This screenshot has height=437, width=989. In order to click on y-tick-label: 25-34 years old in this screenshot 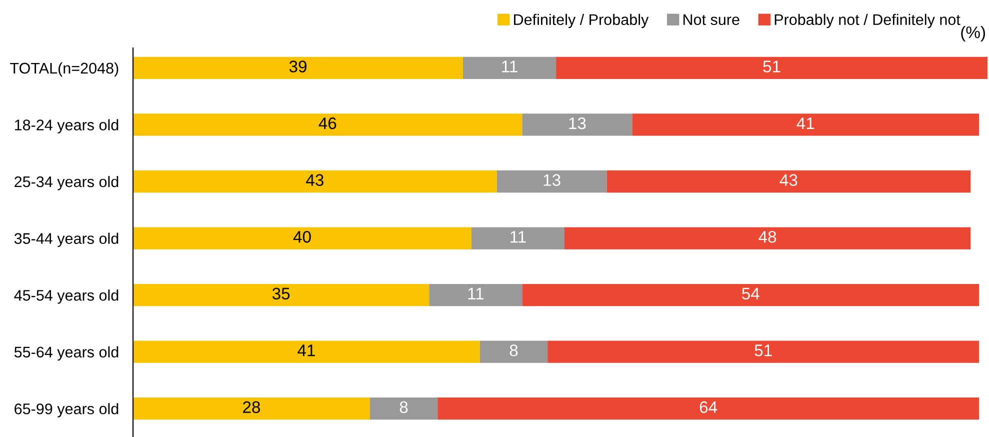, I will do `click(66, 183)`.